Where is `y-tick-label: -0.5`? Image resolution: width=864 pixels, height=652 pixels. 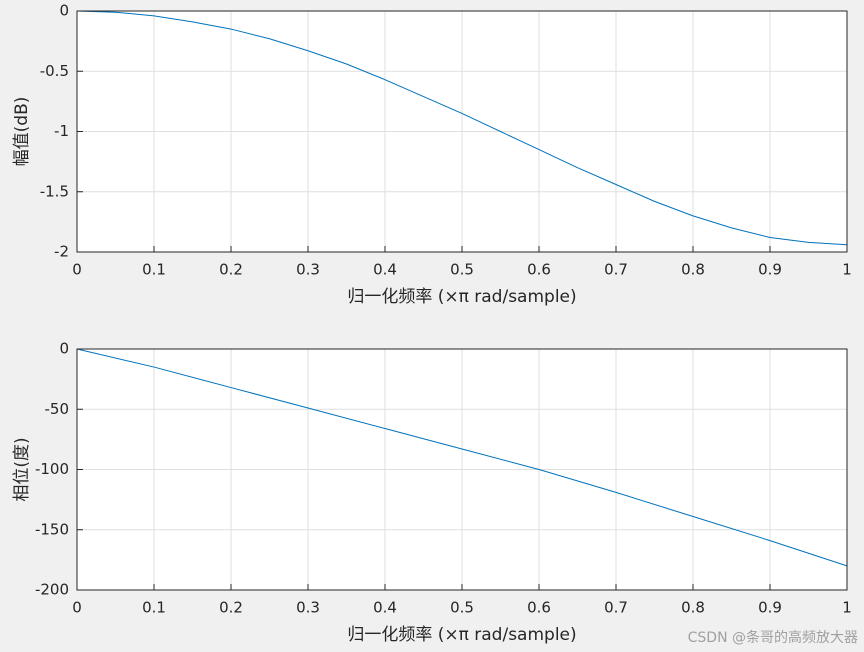 y-tick-label: -0.5 is located at coordinates (54, 71).